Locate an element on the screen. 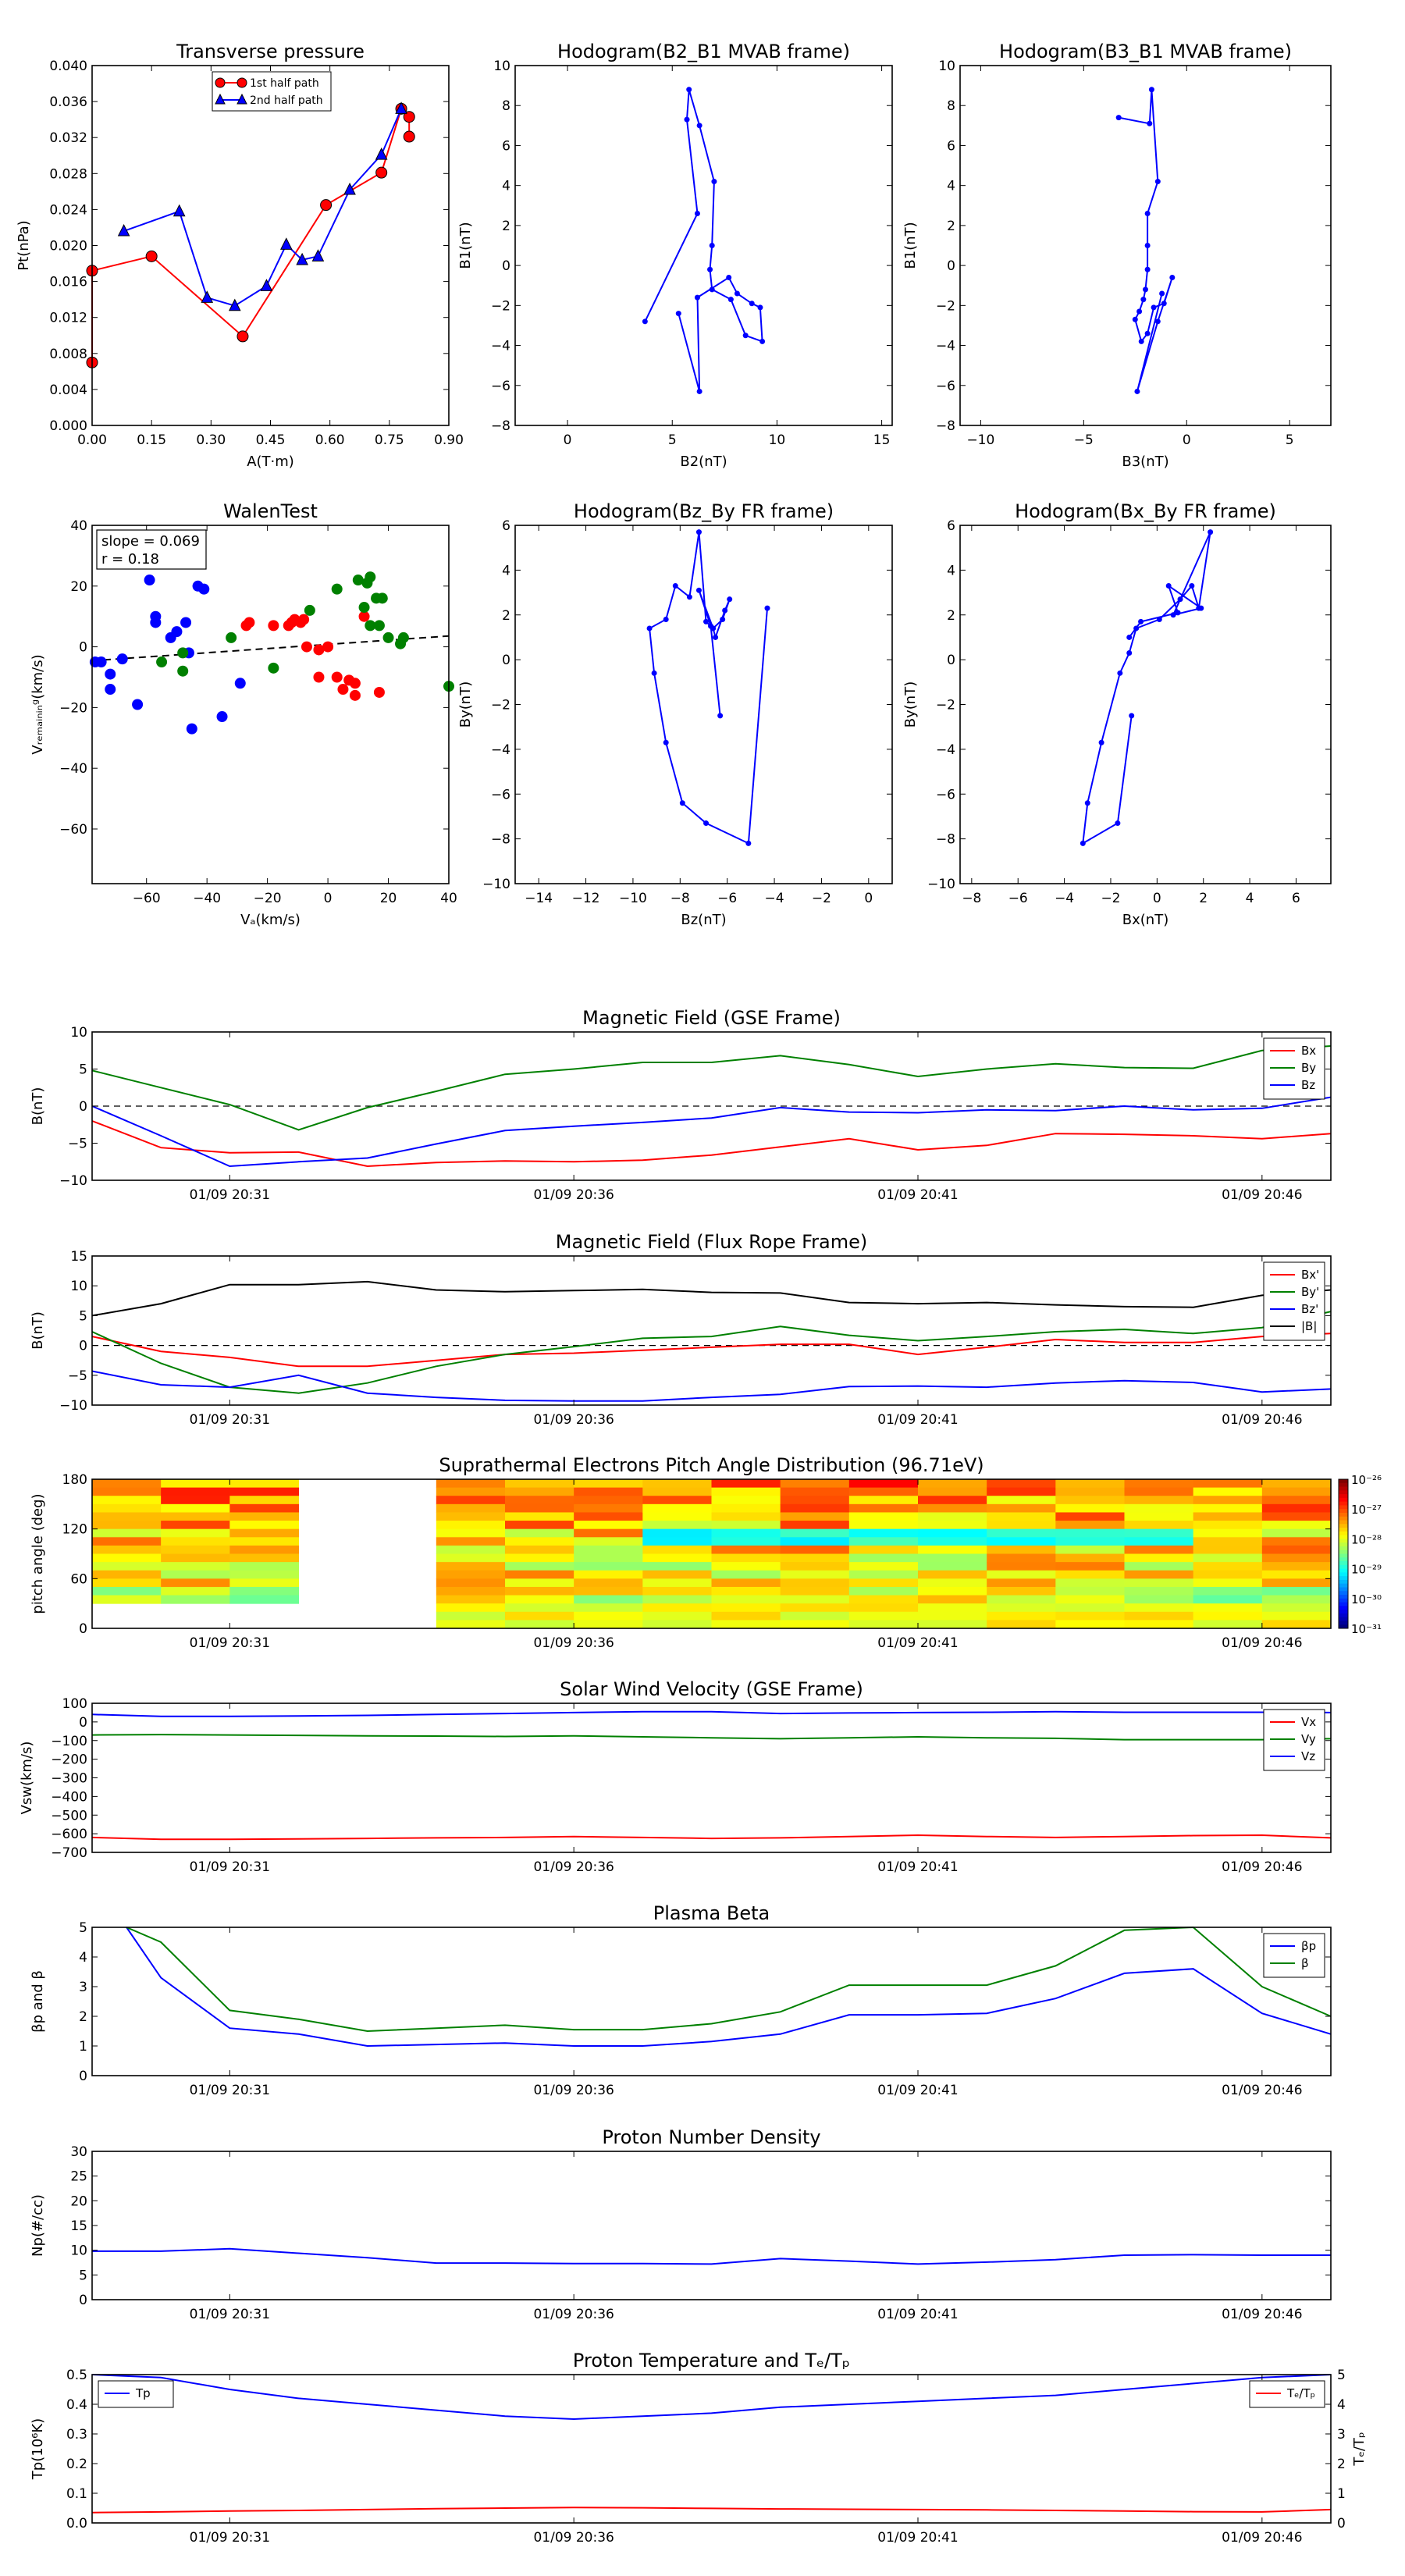 The height and width of the screenshot is (2576, 1405). y-tick-label: −200 is located at coordinates (69, 1760).